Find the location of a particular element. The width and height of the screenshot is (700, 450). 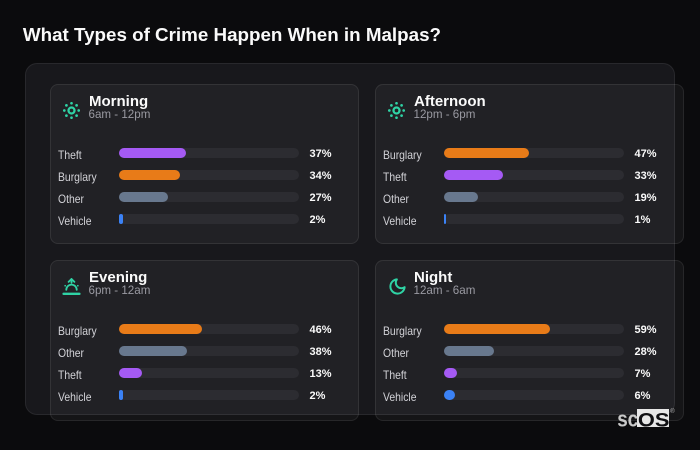

svg-text: OS is located at coordinates (654, 421).